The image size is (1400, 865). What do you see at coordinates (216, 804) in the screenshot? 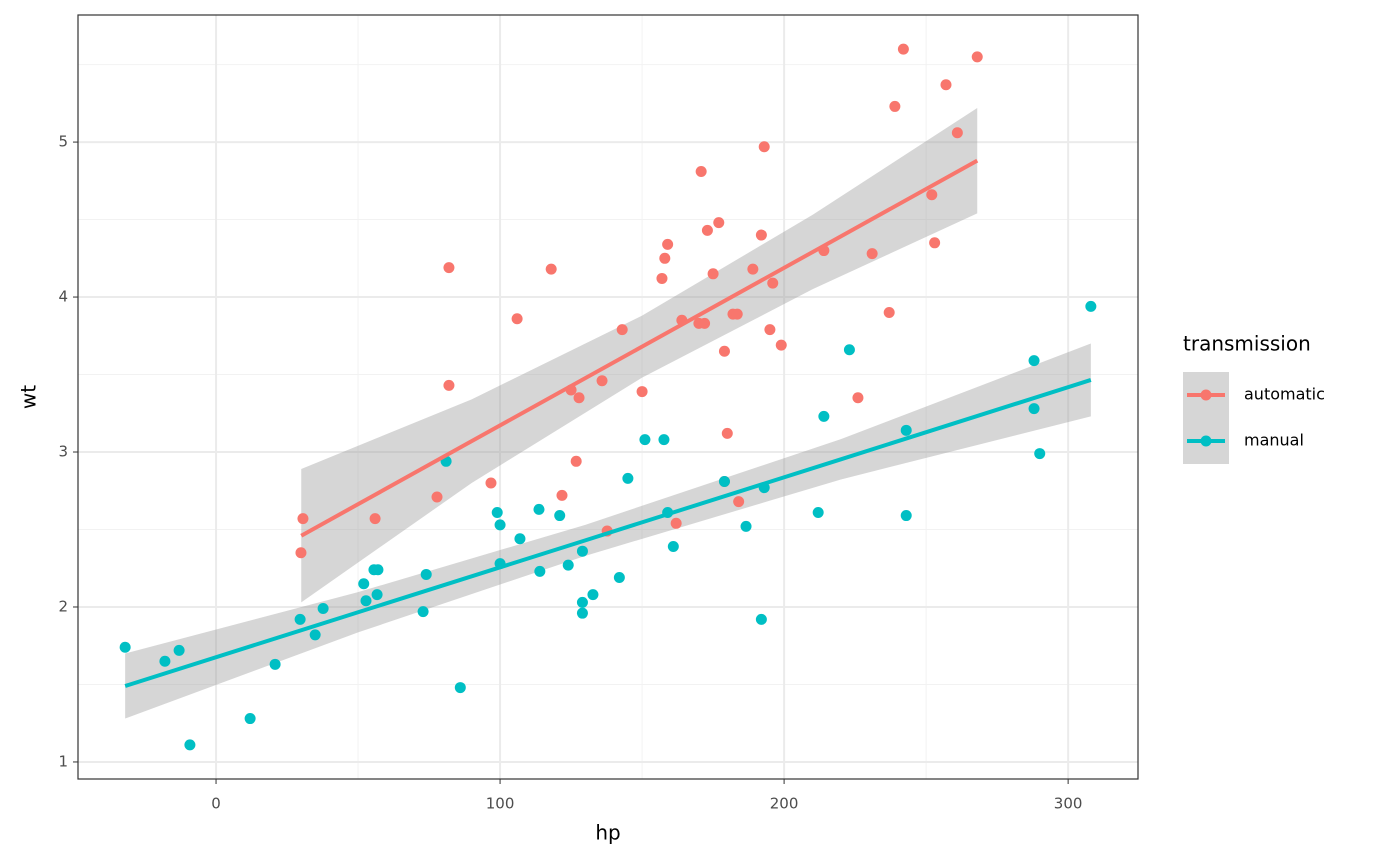
I see `x-tick-label: 0` at bounding box center [216, 804].